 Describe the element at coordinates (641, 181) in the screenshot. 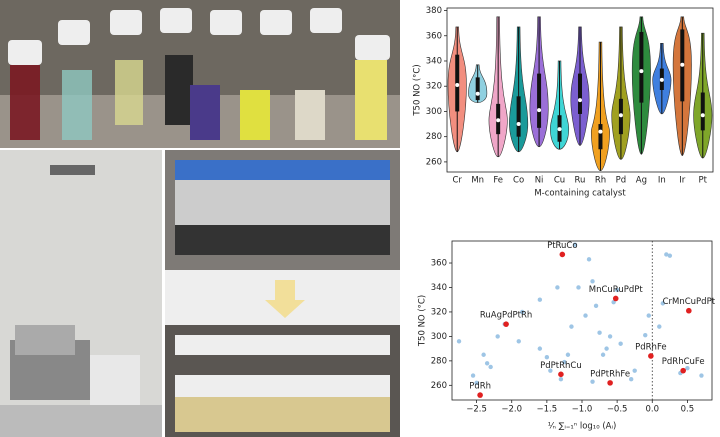

I see `x-tick-label: Ag` at that location.